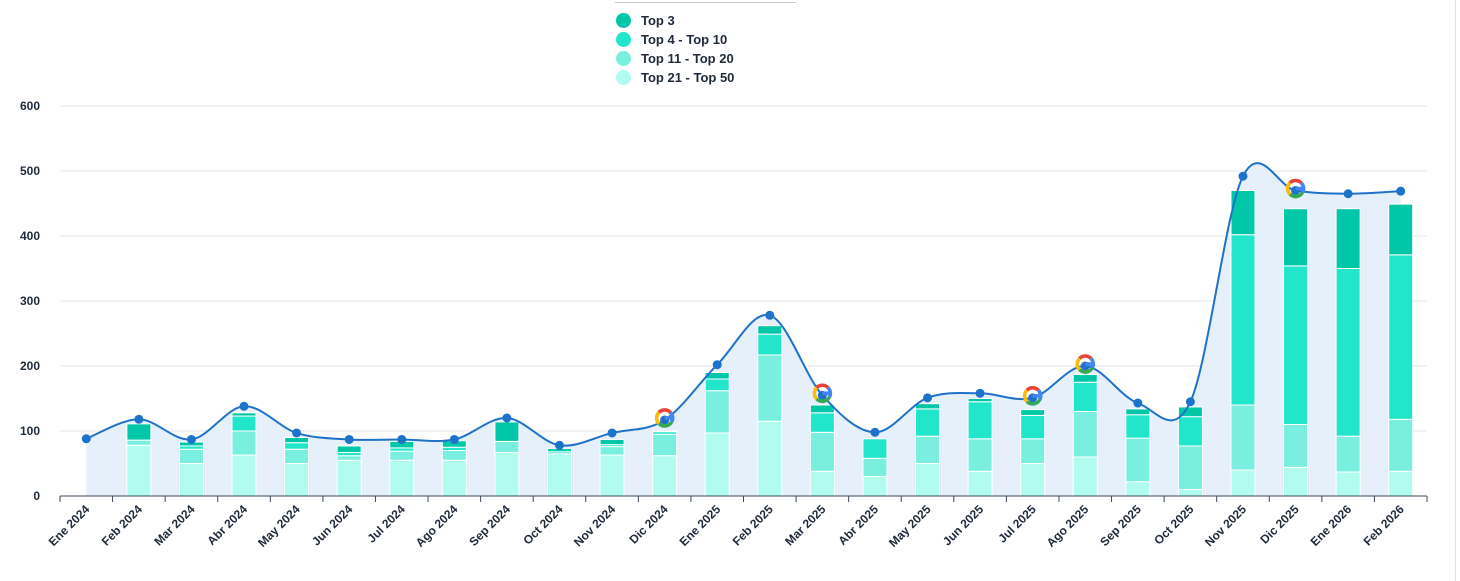 The height and width of the screenshot is (581, 1460). Describe the element at coordinates (675, 58) in the screenshot. I see `legend-item-top-11-20: Top 11 - Top 20` at that location.